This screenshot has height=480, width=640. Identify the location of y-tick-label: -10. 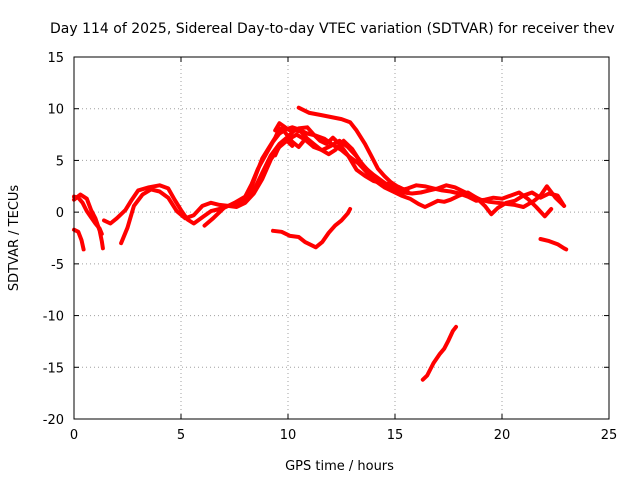
(53, 317).